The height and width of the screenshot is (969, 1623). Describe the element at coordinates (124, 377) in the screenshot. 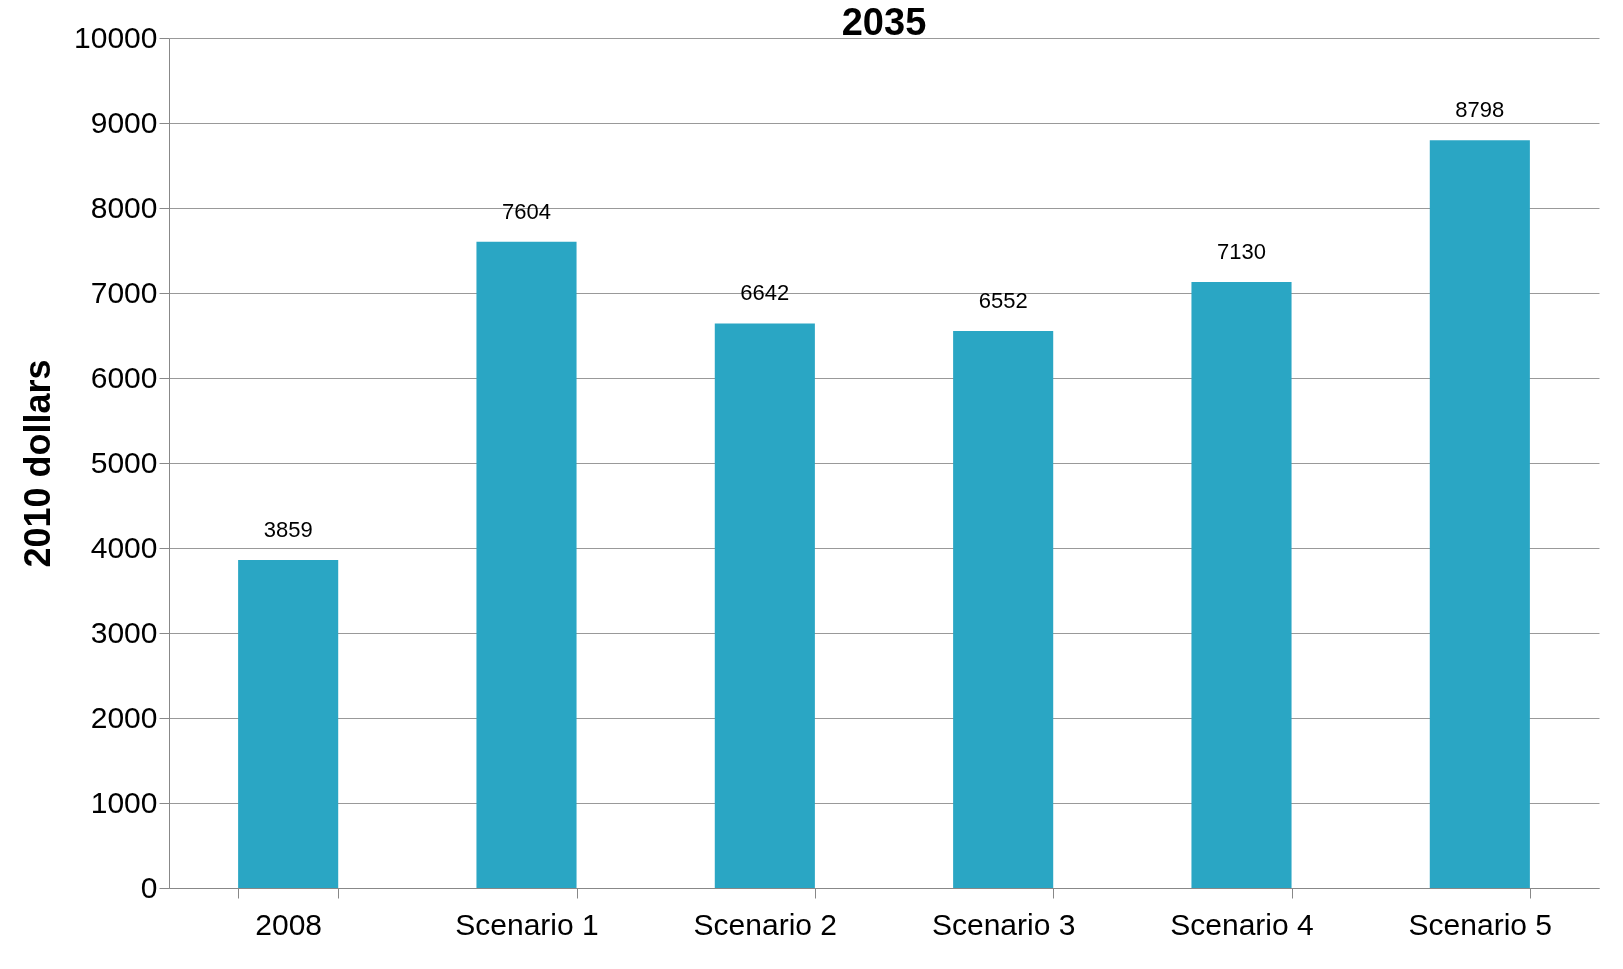

I see `y-tick-label: 6000` at that location.